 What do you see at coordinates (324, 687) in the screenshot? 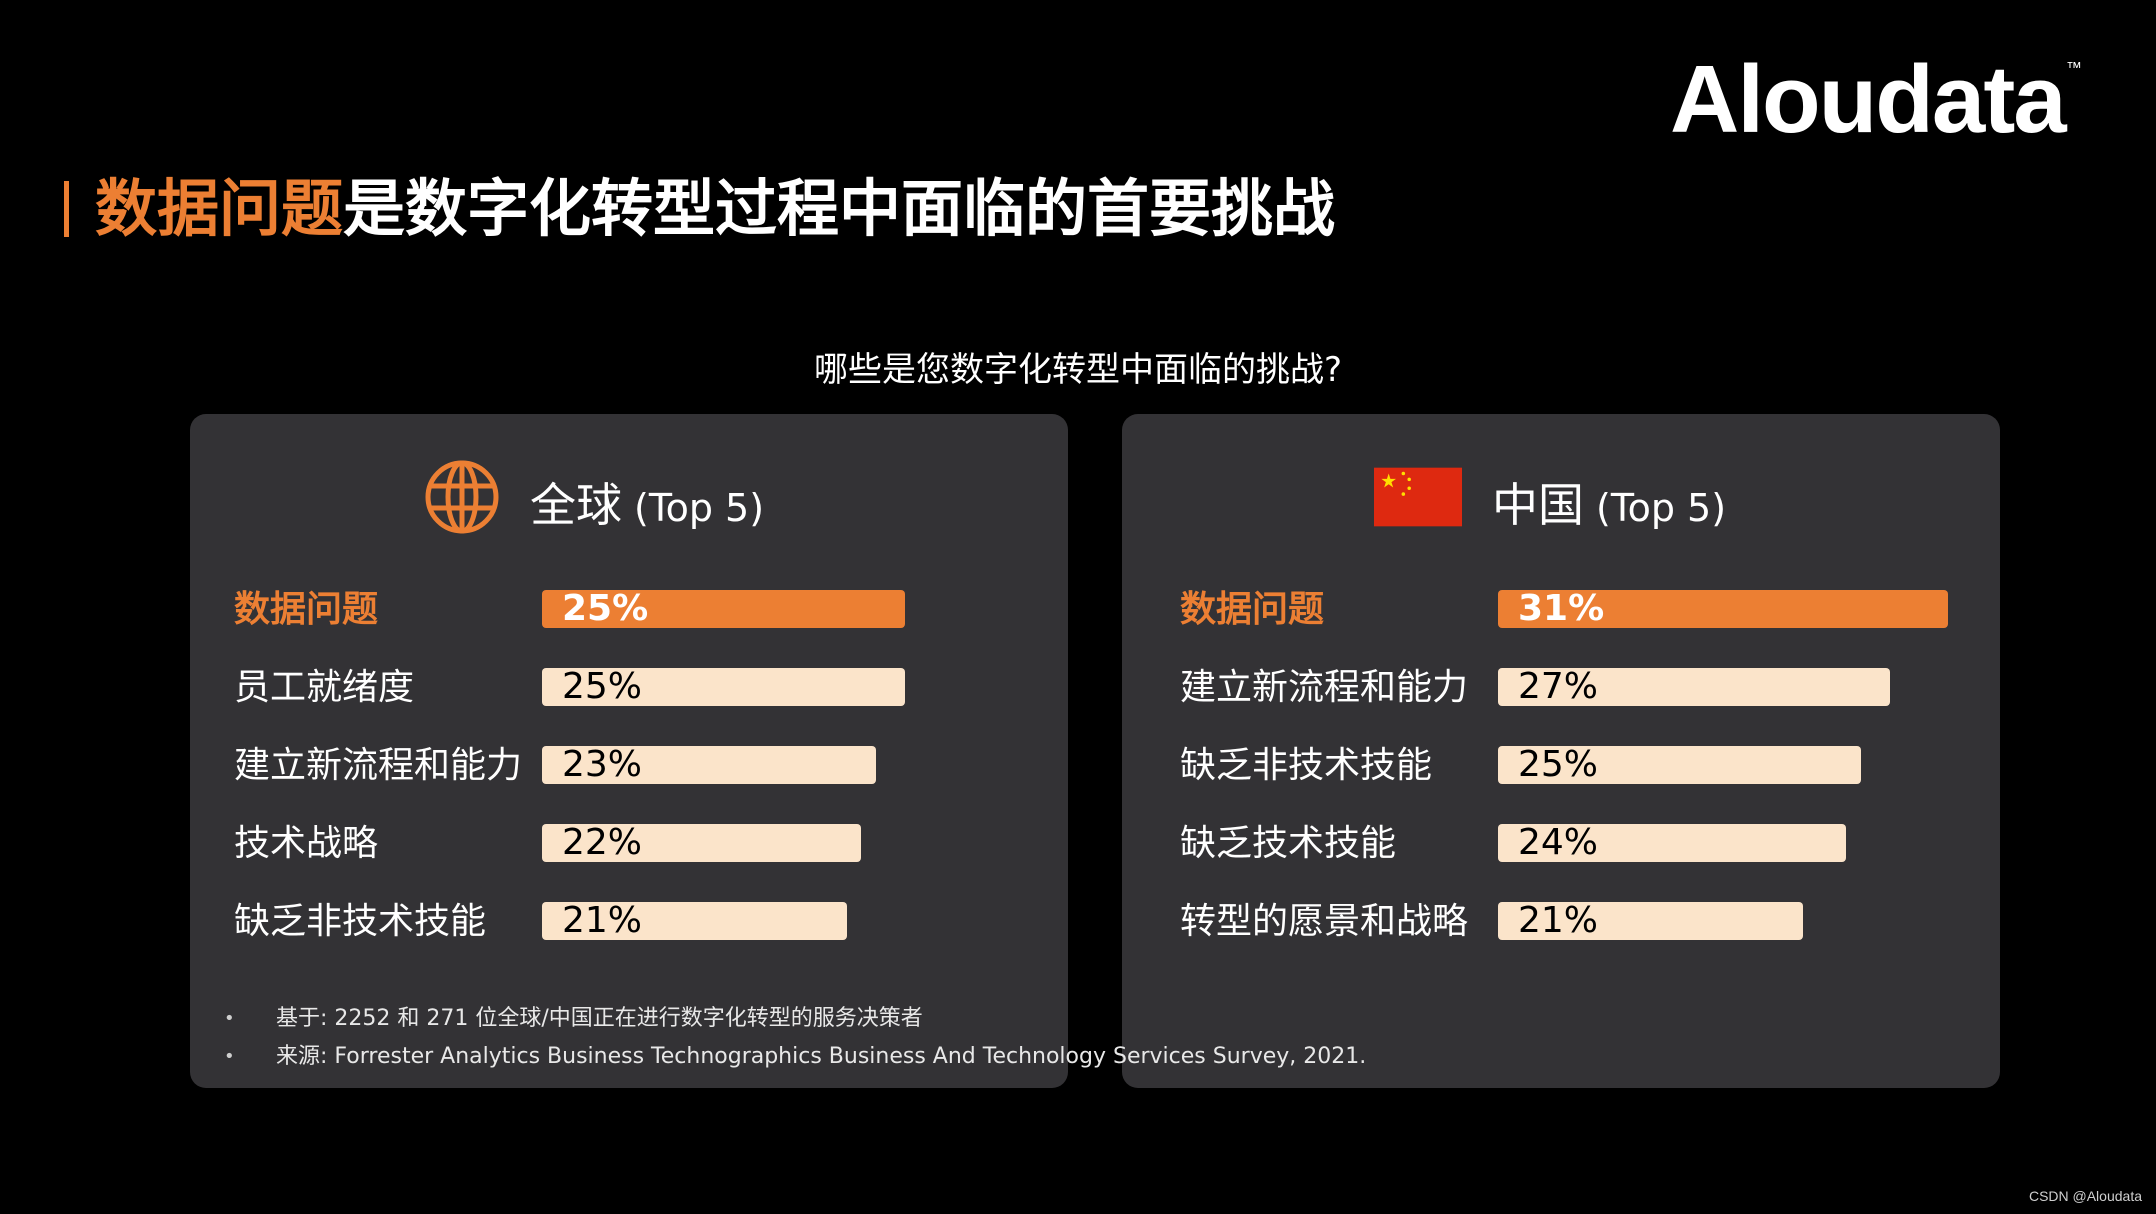
I see `bar-label: 员工就绪度` at bounding box center [324, 687].